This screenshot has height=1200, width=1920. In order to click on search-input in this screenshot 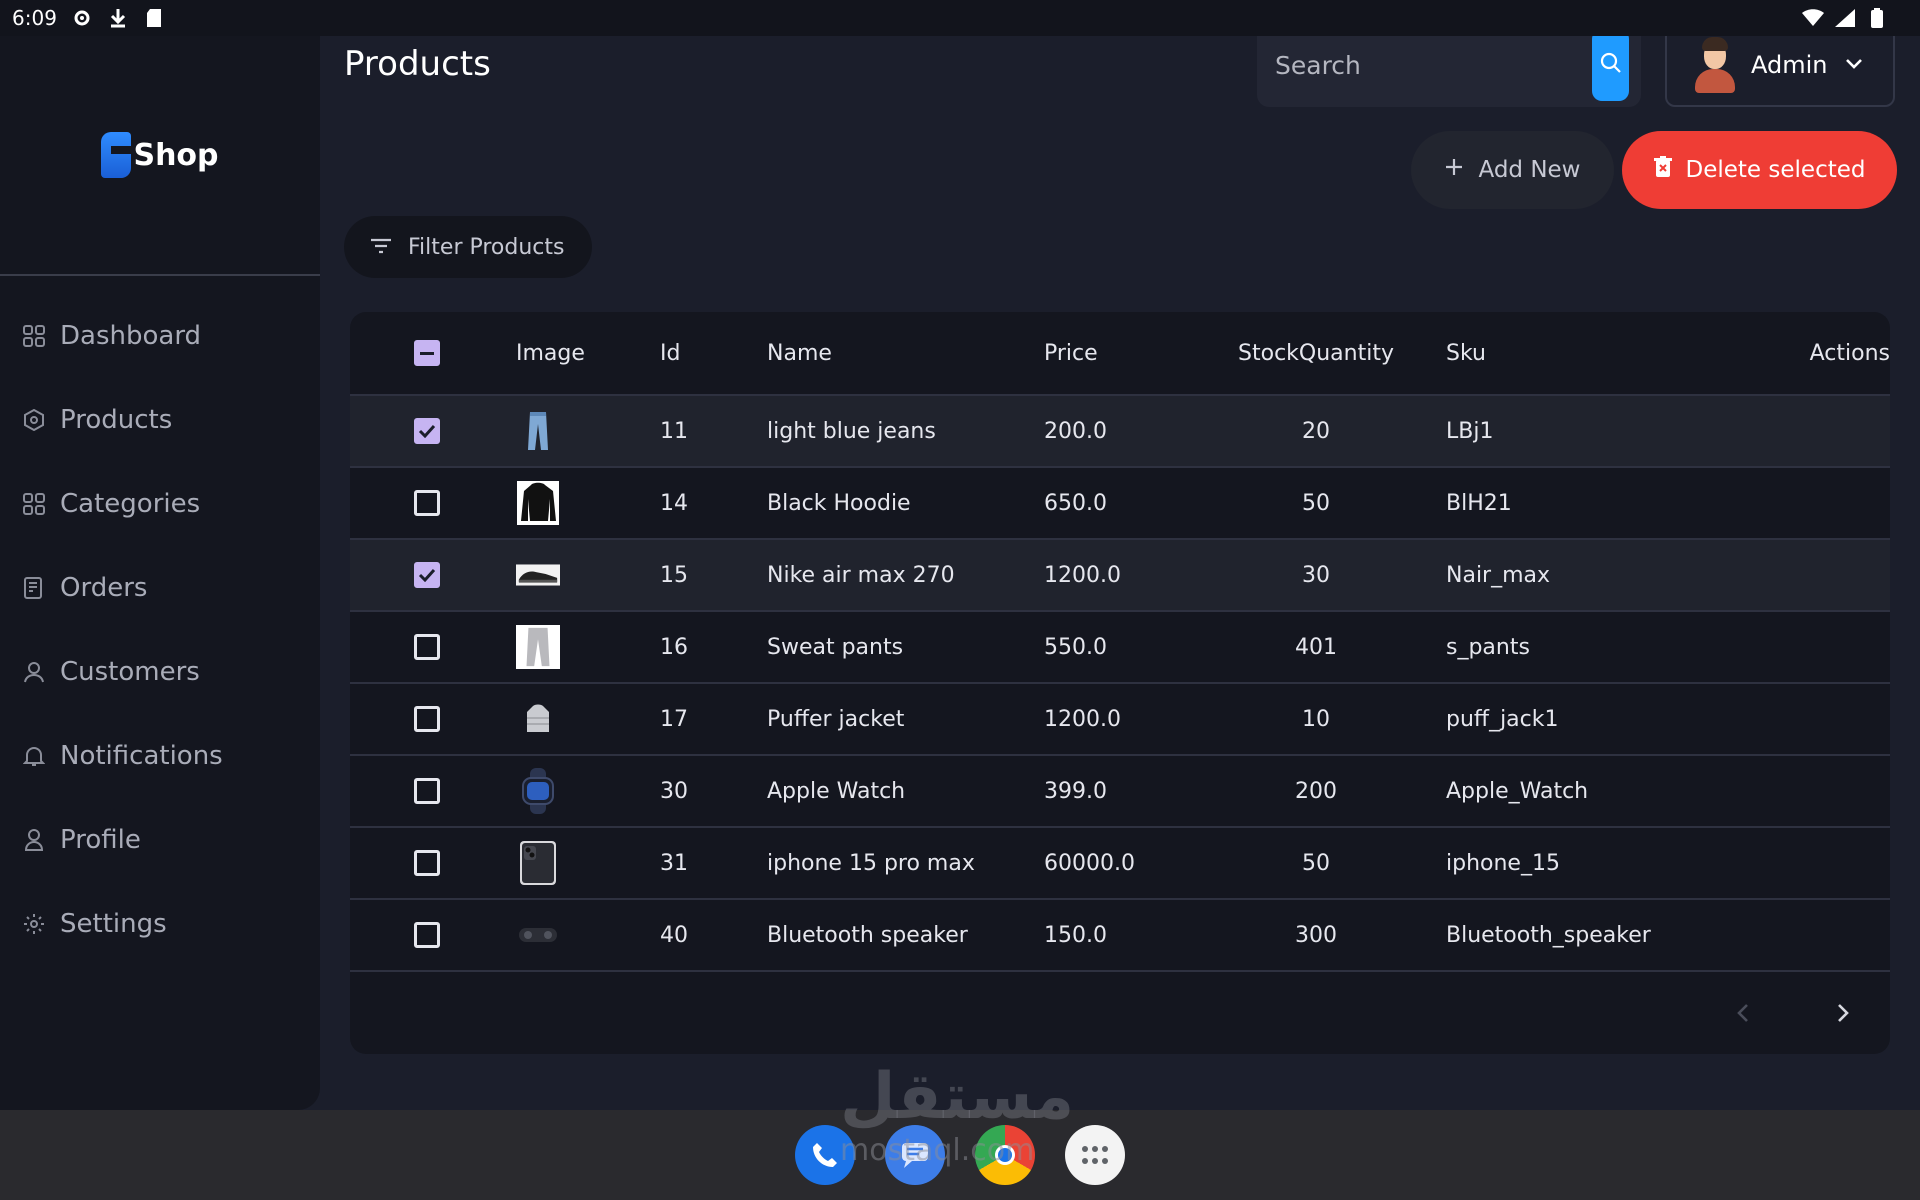, I will do `click(1424, 65)`.